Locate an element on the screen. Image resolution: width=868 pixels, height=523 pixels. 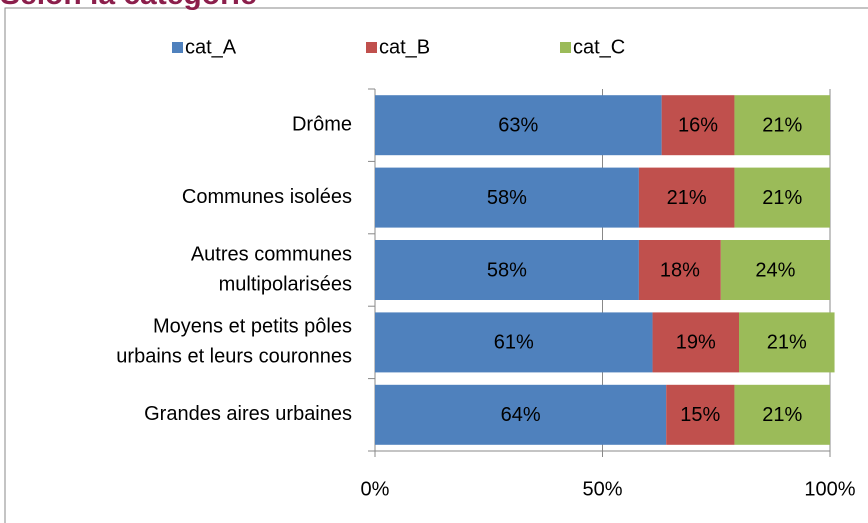
data-label: 19% is located at coordinates (696, 343).